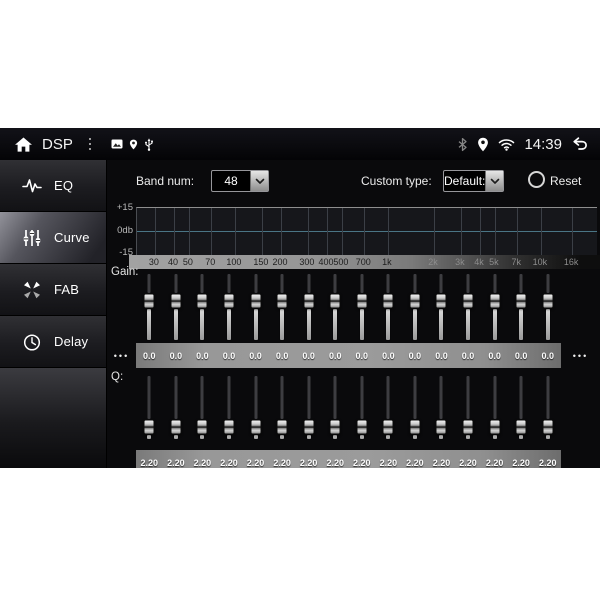 This screenshot has height=600, width=600. What do you see at coordinates (53, 186) in the screenshot?
I see `sidebar-item-eq: EQ` at bounding box center [53, 186].